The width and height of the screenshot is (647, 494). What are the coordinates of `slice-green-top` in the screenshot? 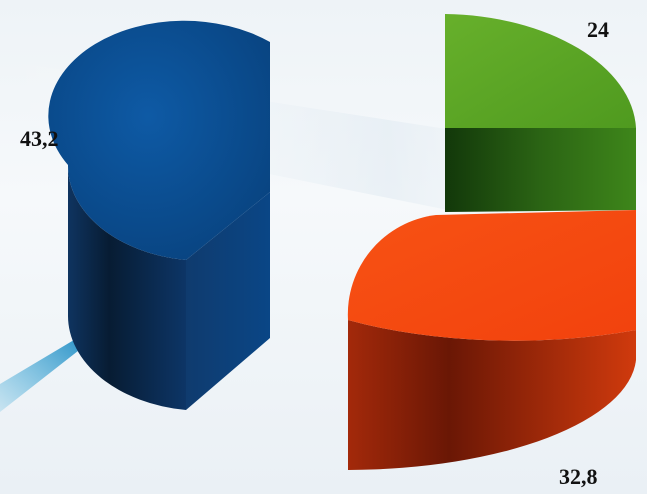 It's located at (540, 71).